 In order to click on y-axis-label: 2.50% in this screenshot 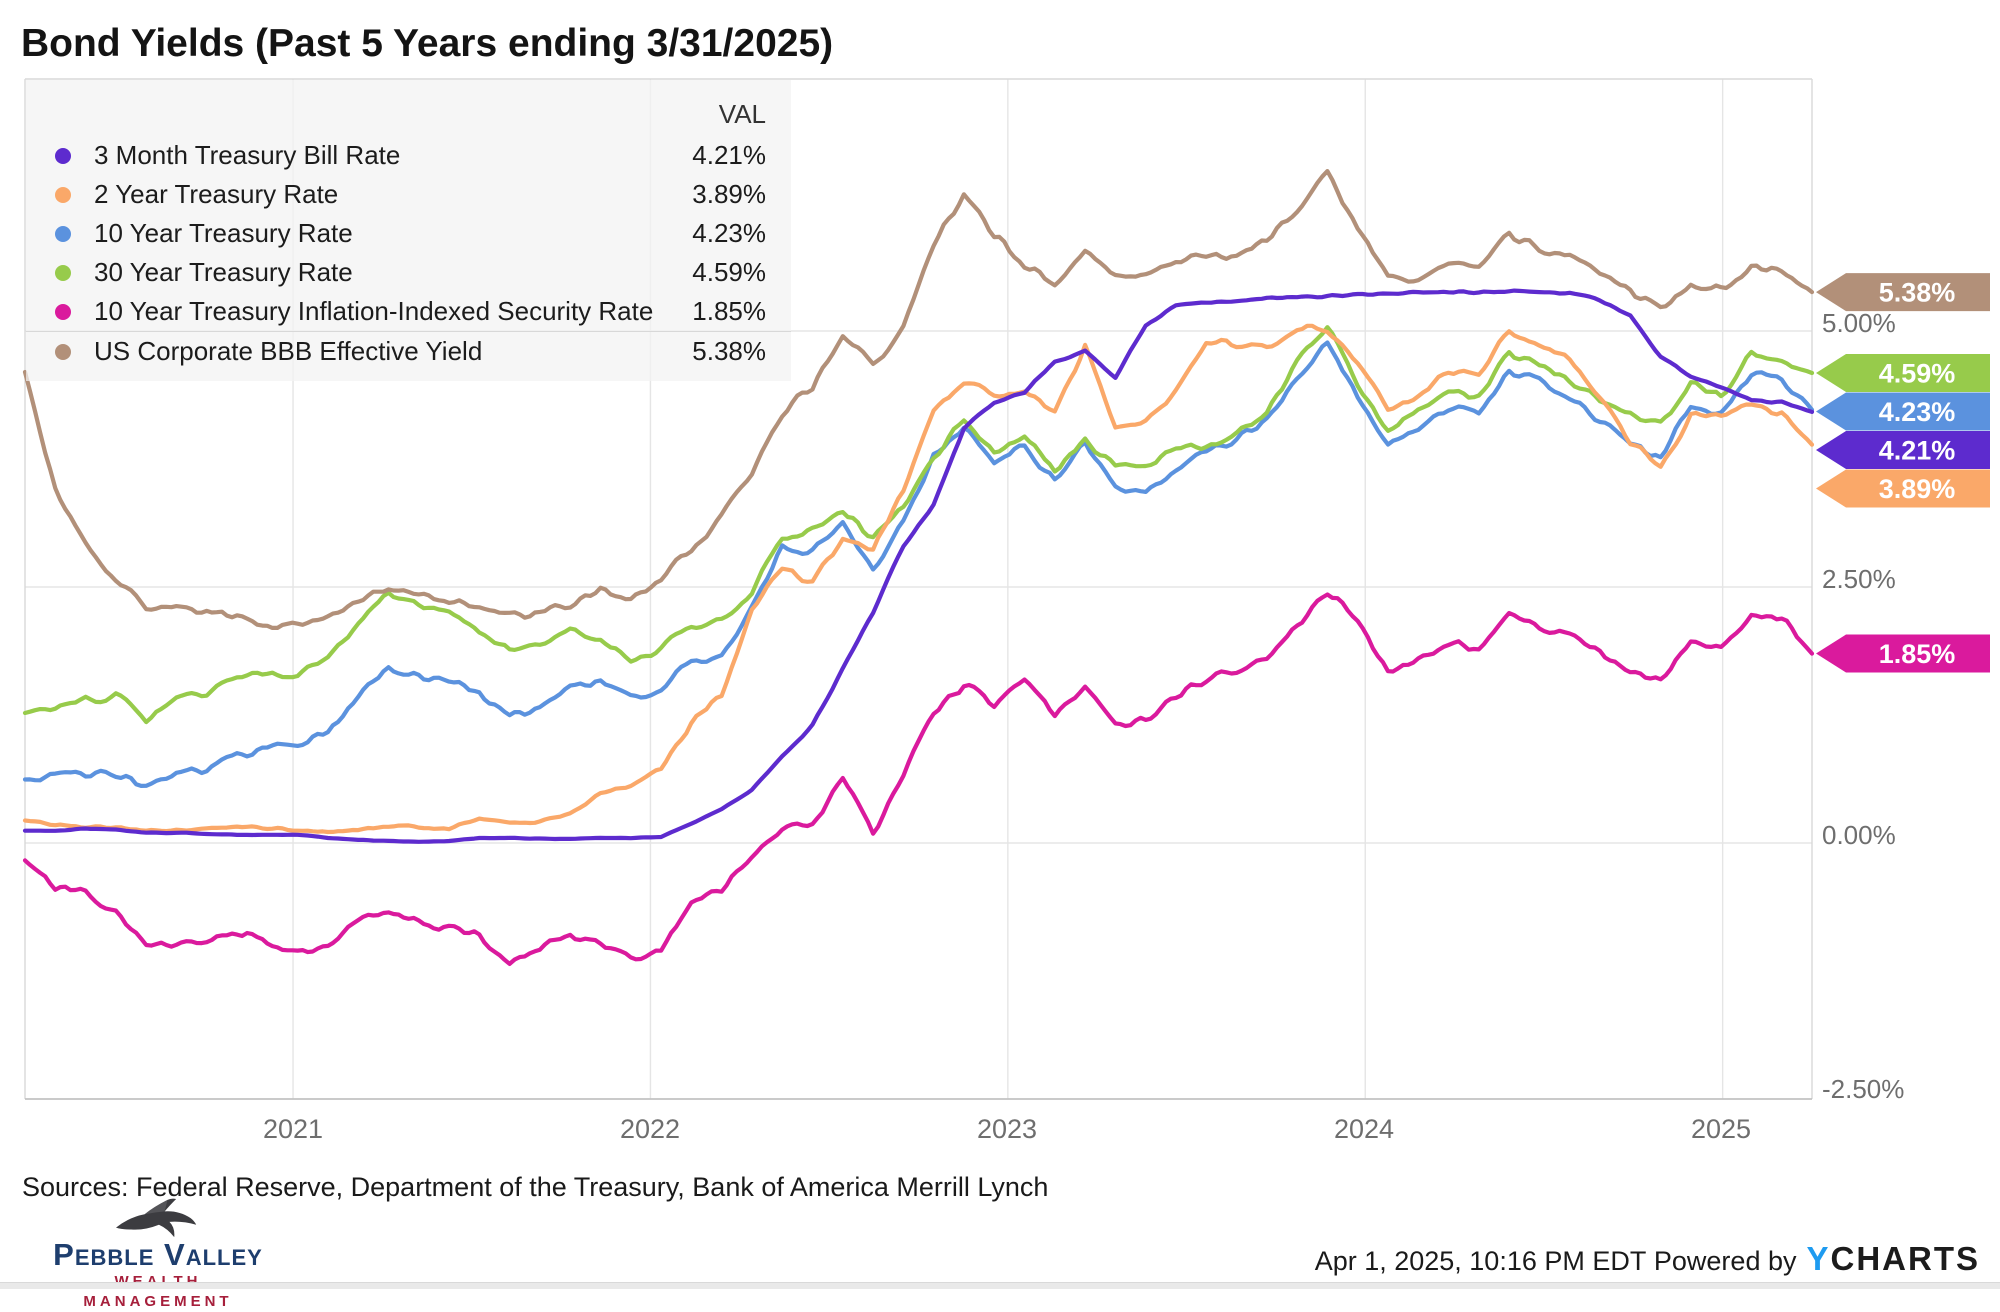, I will do `click(1859, 579)`.